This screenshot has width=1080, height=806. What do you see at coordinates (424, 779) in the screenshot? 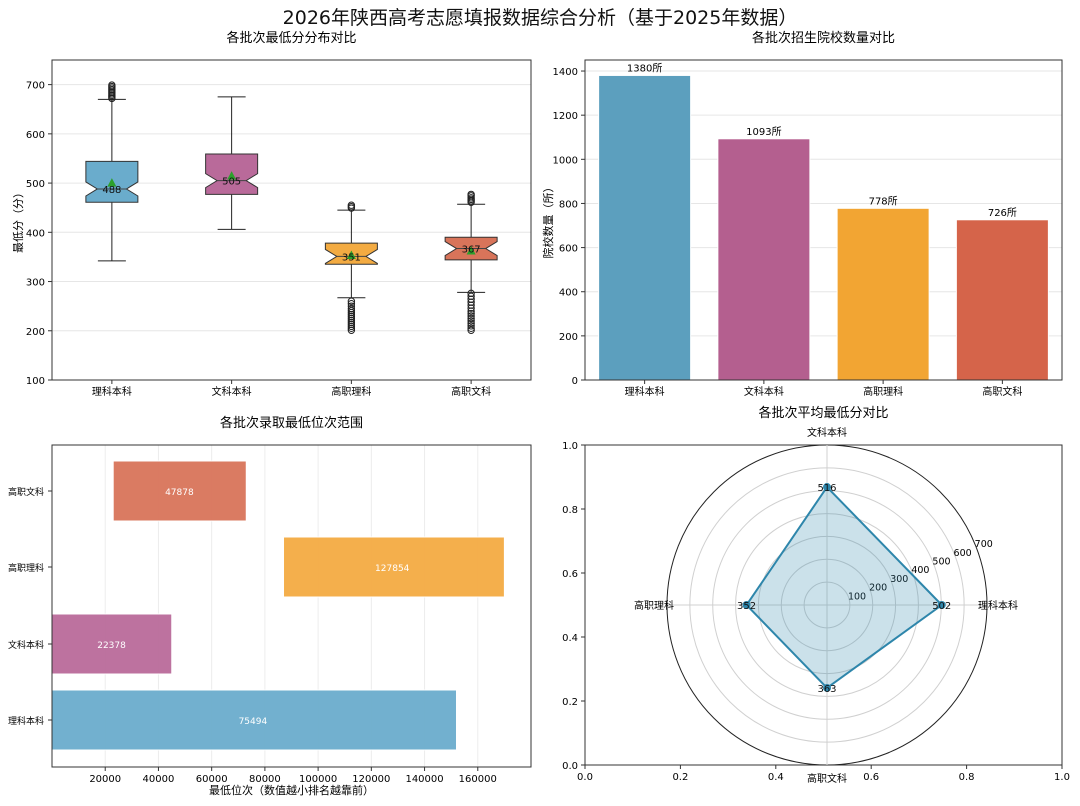
I see `range-xtick-label: 140000` at bounding box center [424, 779].